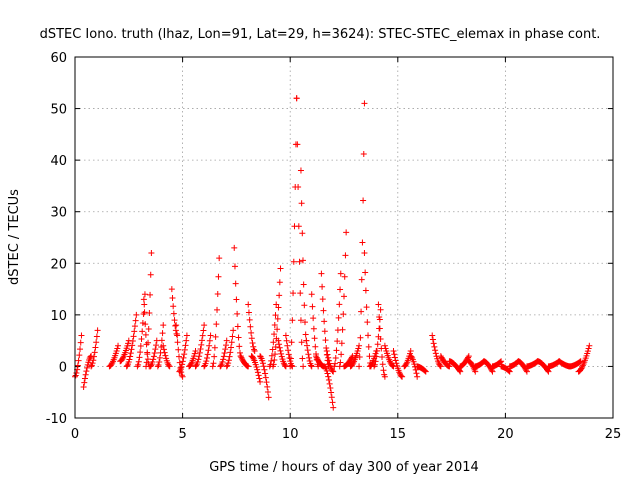  What do you see at coordinates (505, 434) in the screenshot?
I see `x-tick-label: 20` at bounding box center [505, 434].